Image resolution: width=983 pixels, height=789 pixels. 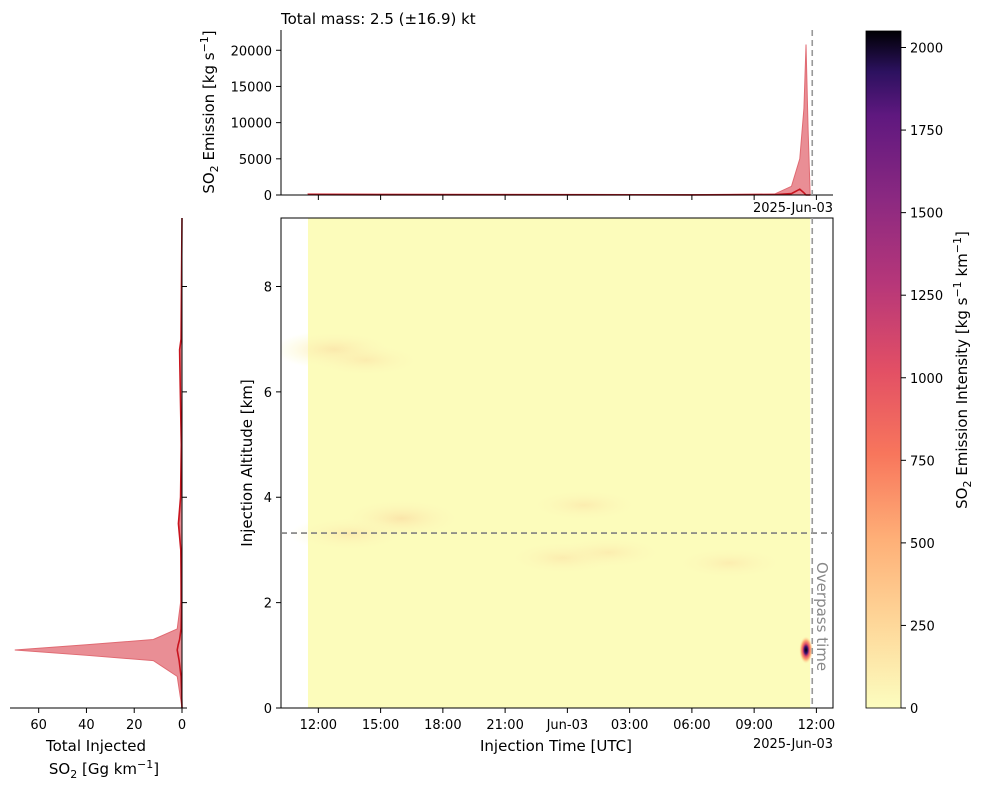 I want to click on top-y-tick-label: 20000, so click(x=251, y=51).